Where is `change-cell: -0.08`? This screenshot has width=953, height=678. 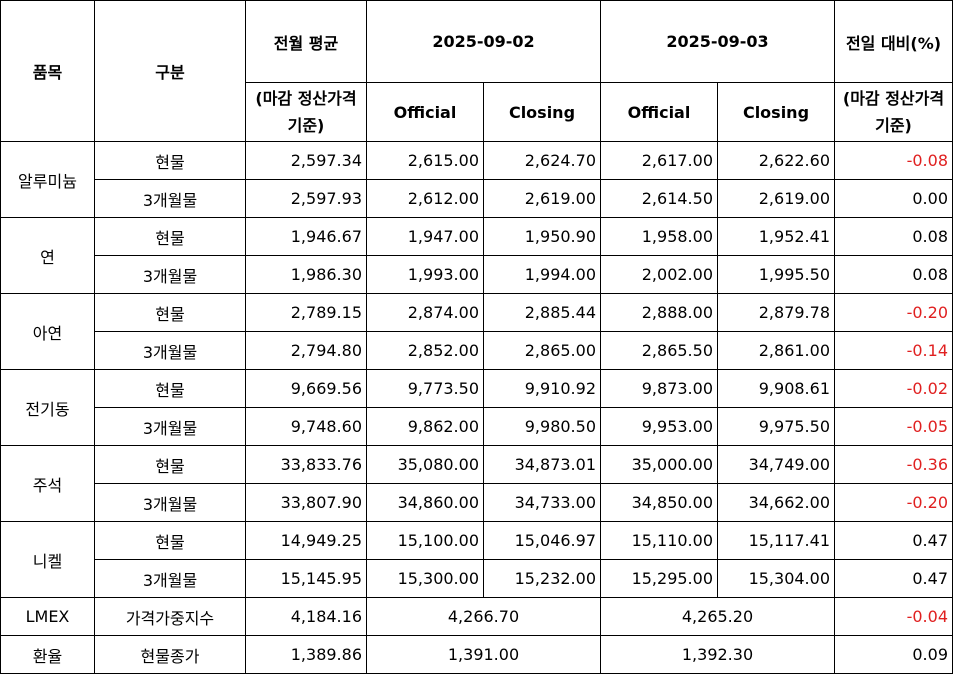 change-cell: -0.08 is located at coordinates (893, 160).